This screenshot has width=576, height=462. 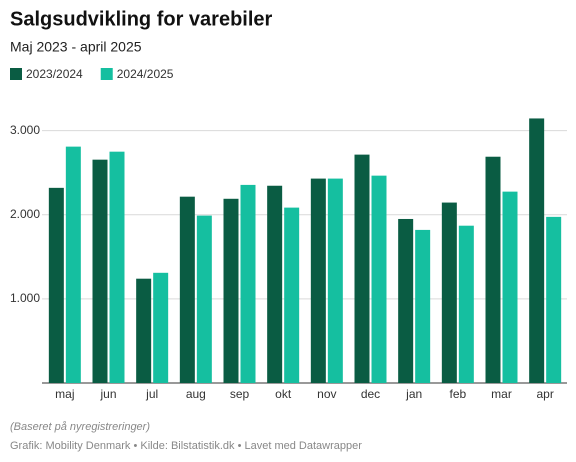 I want to click on x-tick-label: maj, so click(x=64, y=394).